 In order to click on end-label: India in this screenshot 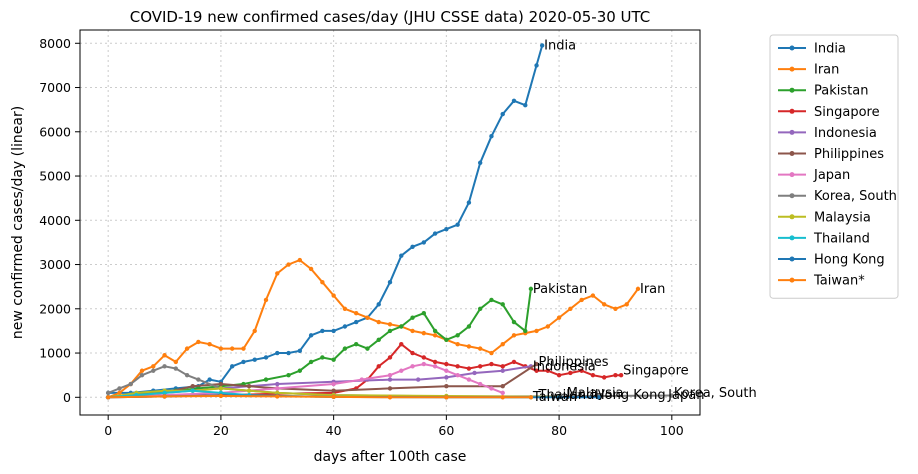, I will do `click(560, 45)`.